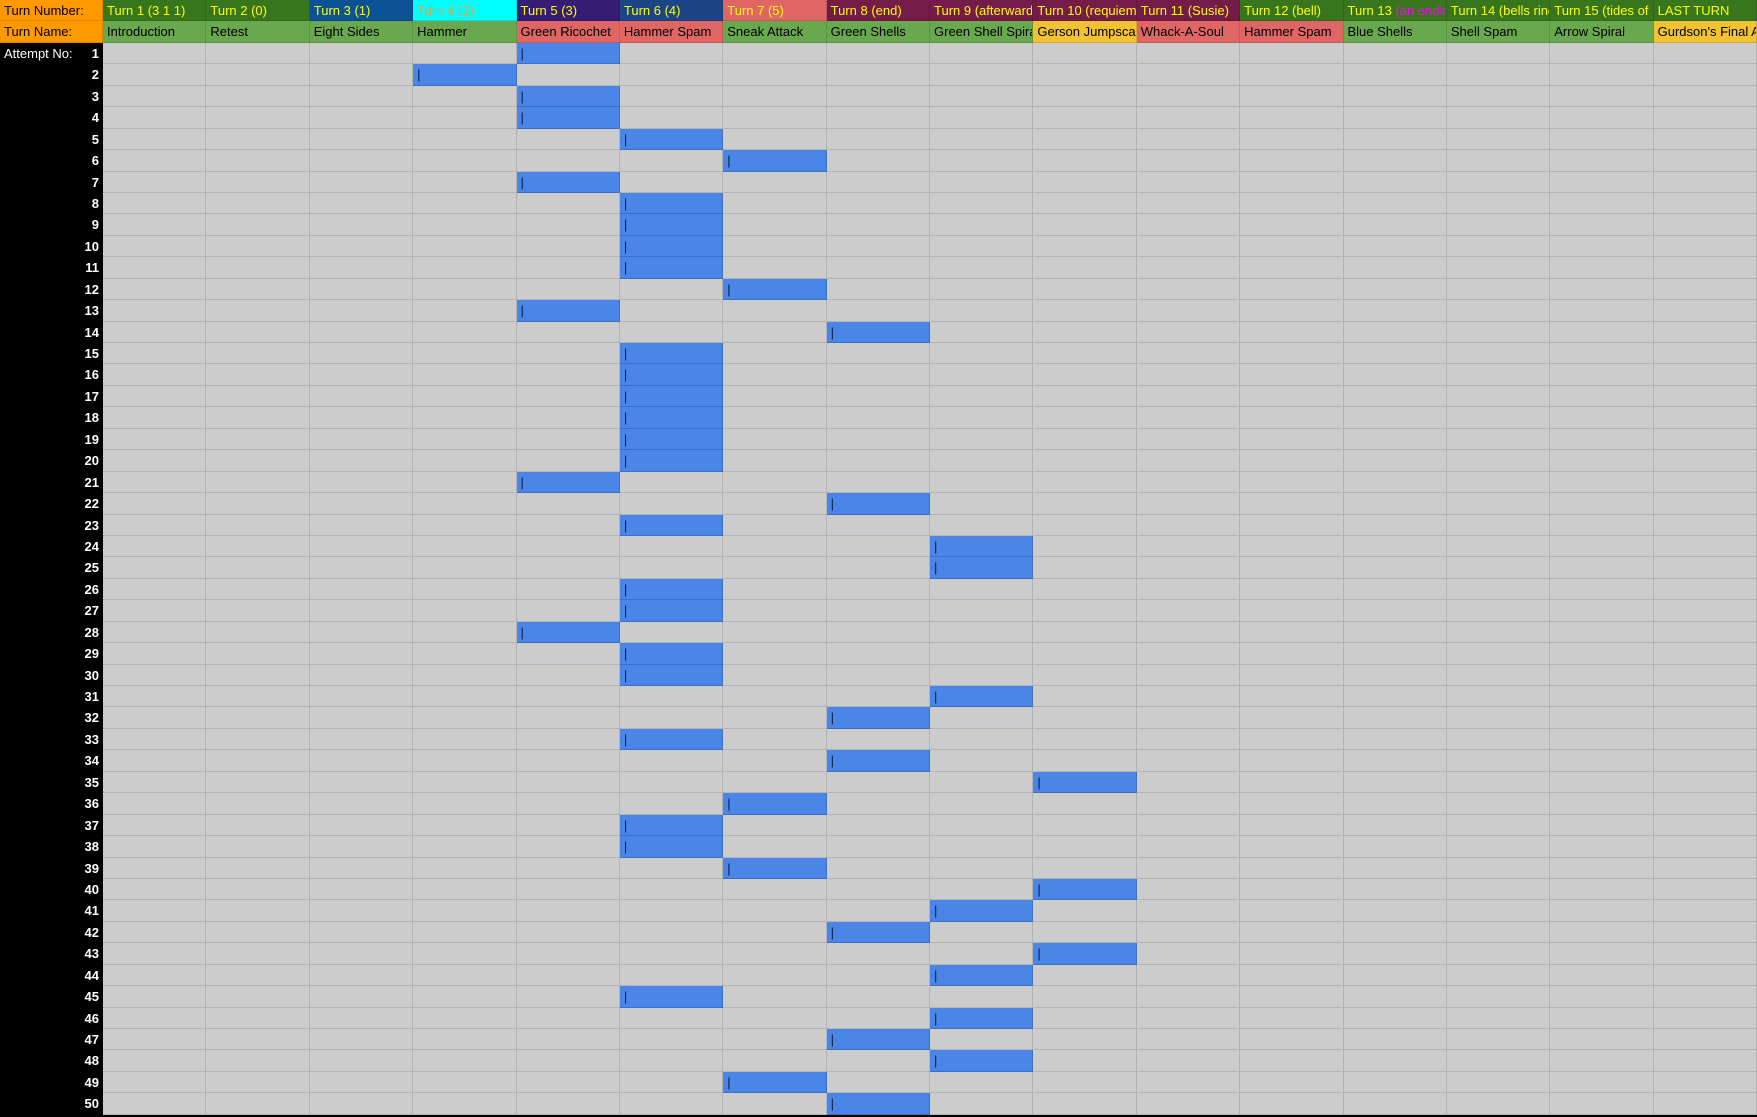 The image size is (1757, 1117). Describe the element at coordinates (51, 268) in the screenshot. I see `attempt-number: 11` at that location.